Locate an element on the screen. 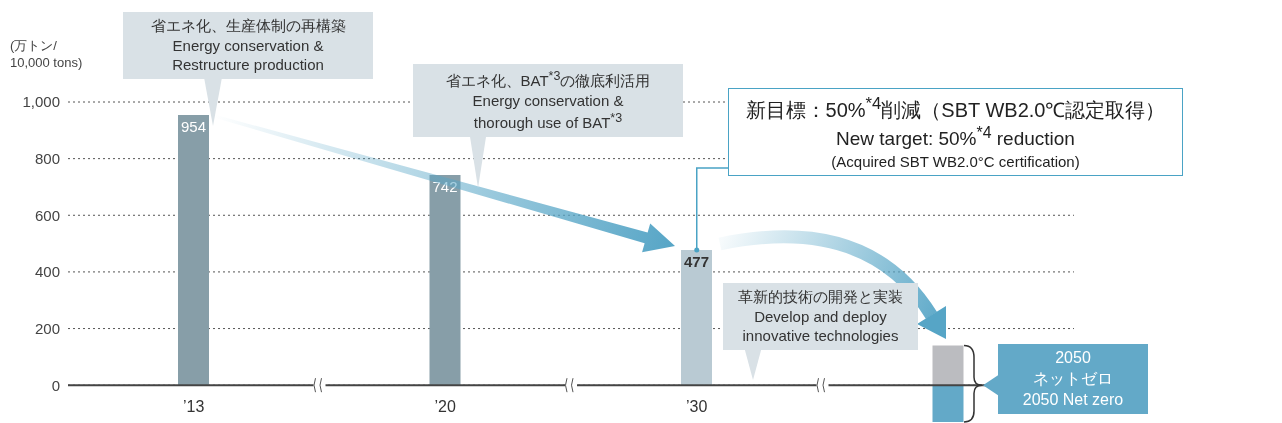 Image resolution: width=1282 pixels, height=423 pixels. y-tick-label: 600 is located at coordinates (47, 215).